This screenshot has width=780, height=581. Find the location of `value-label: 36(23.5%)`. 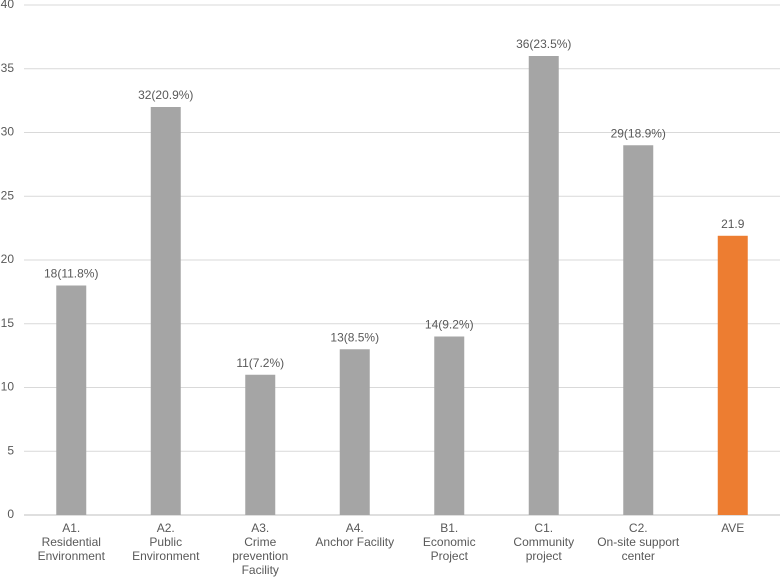

value-label: 36(23.5%) is located at coordinates (543, 44).